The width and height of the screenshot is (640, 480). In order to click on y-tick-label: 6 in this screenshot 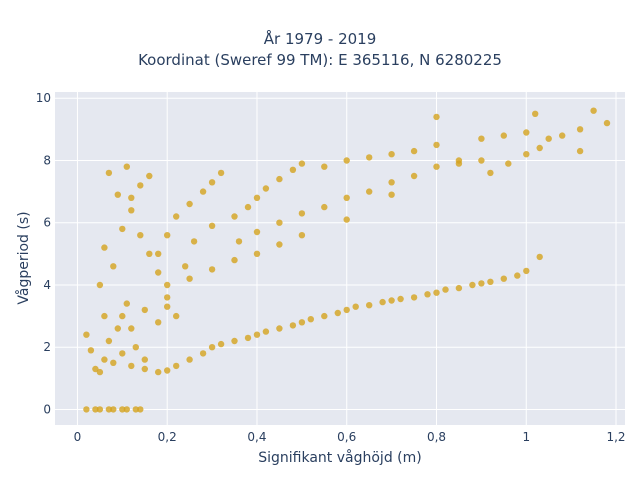, I will do `click(47, 223)`.